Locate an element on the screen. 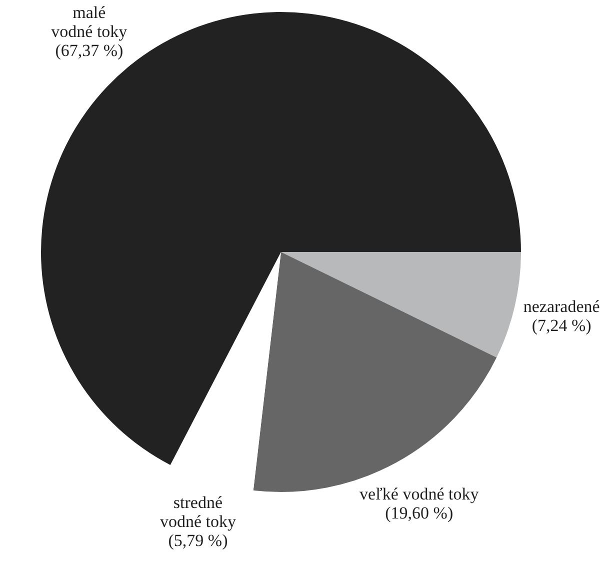  slice-label: stredné vodné toky is located at coordinates (198, 512).